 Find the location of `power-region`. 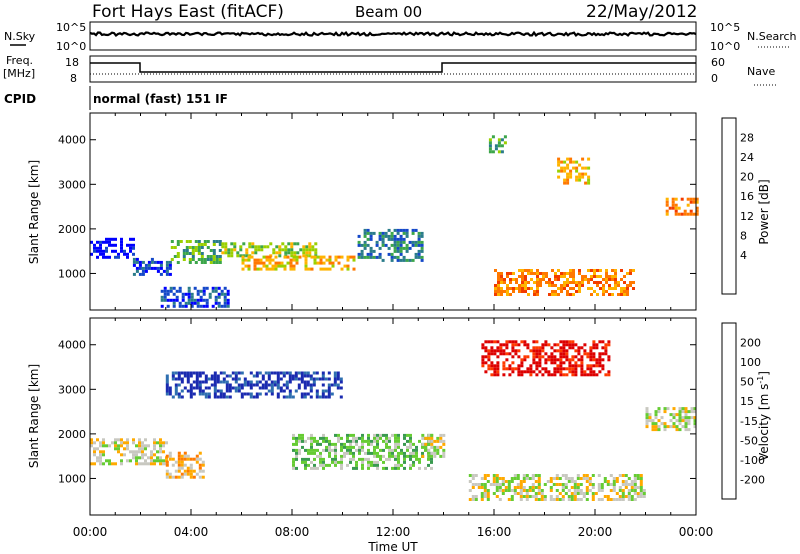

power-region is located at coordinates (269, 250).